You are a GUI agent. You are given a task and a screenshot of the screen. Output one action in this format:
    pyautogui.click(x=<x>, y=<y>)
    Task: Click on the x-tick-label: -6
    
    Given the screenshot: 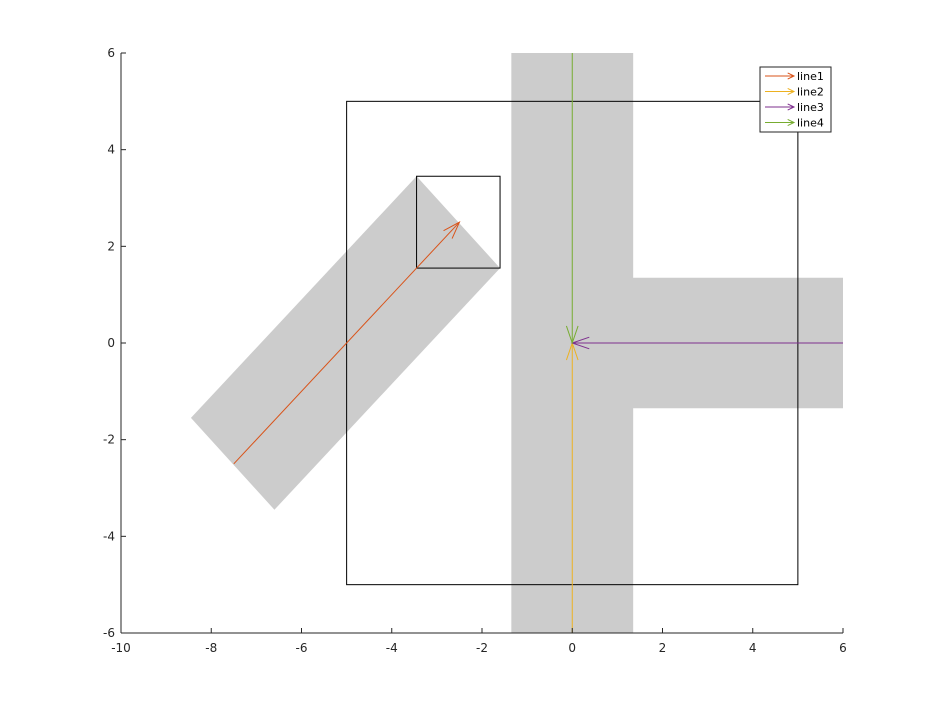 What is the action you would take?
    pyautogui.click(x=302, y=648)
    